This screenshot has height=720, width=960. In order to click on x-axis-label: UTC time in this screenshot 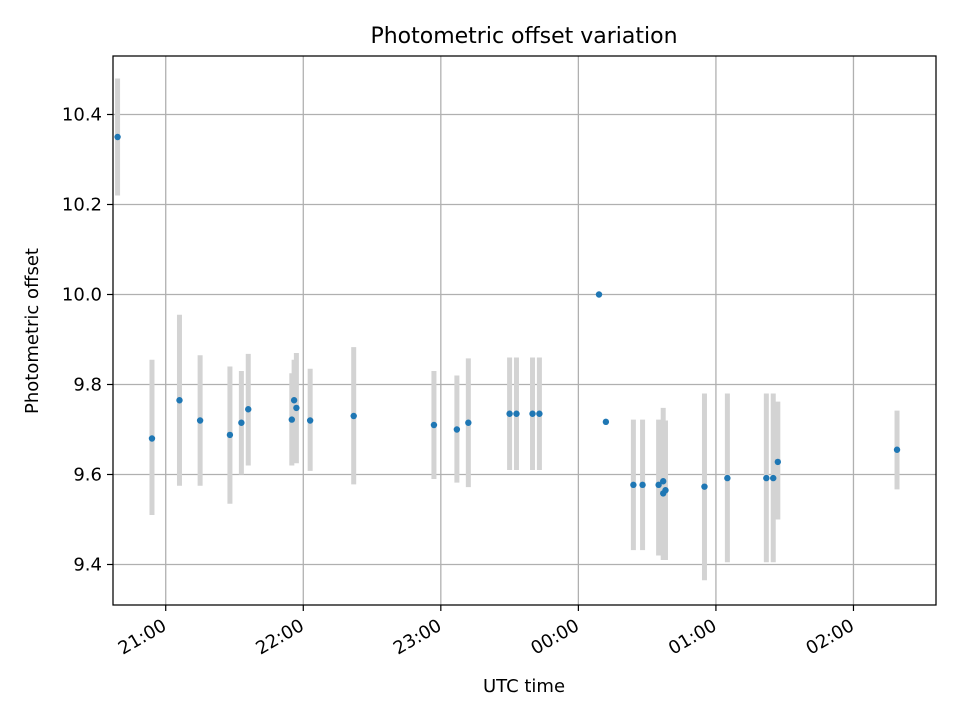, I will do `click(524, 686)`.